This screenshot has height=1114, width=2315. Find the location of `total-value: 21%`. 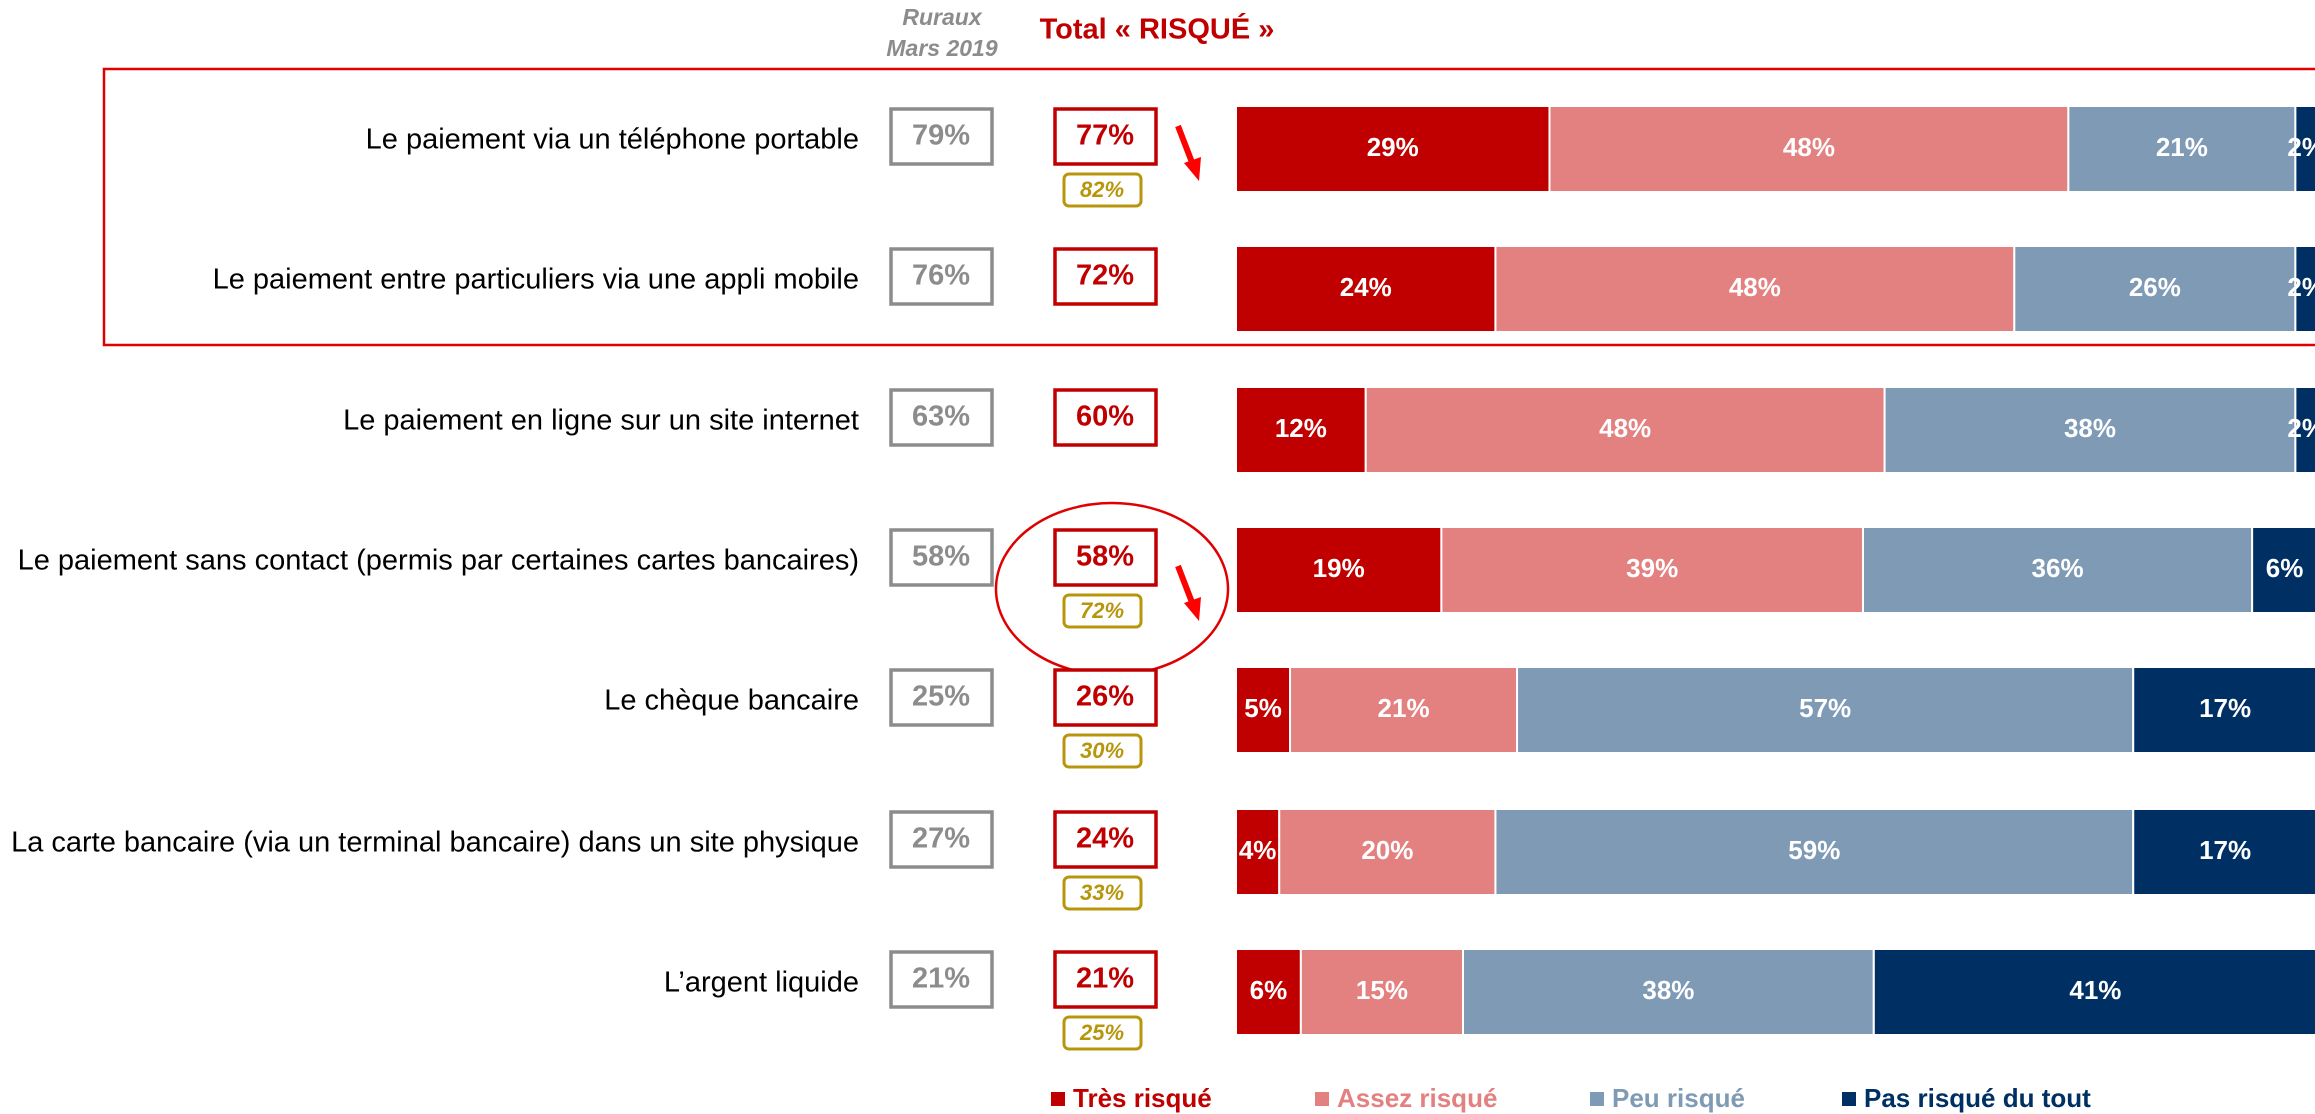

total-value: 21% is located at coordinates (1105, 979).